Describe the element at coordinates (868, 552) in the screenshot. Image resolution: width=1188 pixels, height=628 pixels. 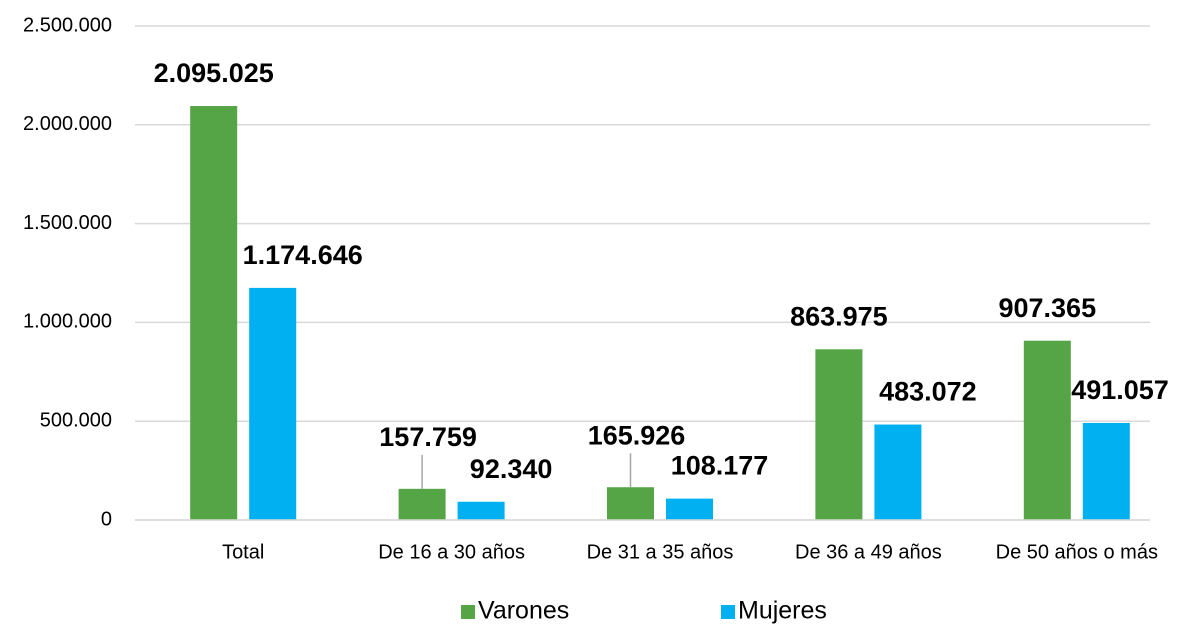
I see `x-tick-label: De 36 a 49 años` at that location.